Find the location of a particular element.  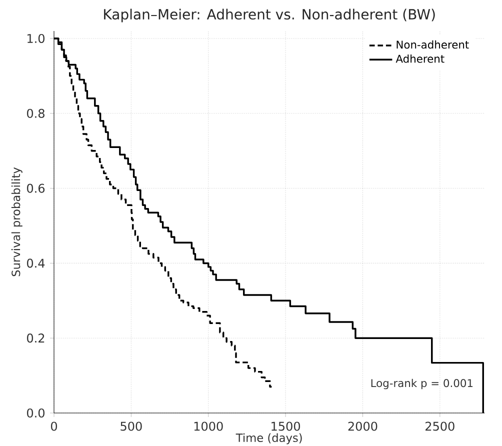

y-tick-label: 0.8 is located at coordinates (35, 113).